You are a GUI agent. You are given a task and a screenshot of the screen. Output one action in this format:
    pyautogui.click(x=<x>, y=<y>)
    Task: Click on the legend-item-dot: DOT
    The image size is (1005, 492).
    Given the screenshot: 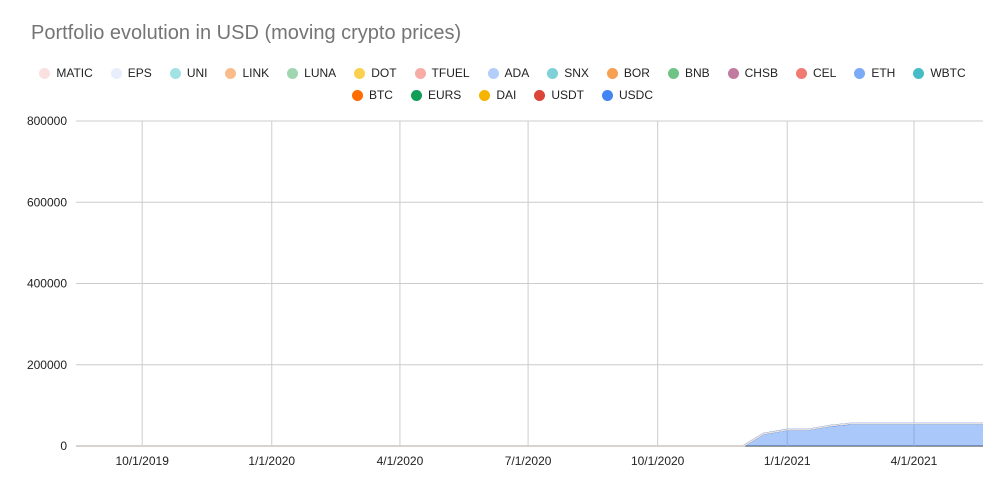 What is the action you would take?
    pyautogui.click(x=375, y=73)
    